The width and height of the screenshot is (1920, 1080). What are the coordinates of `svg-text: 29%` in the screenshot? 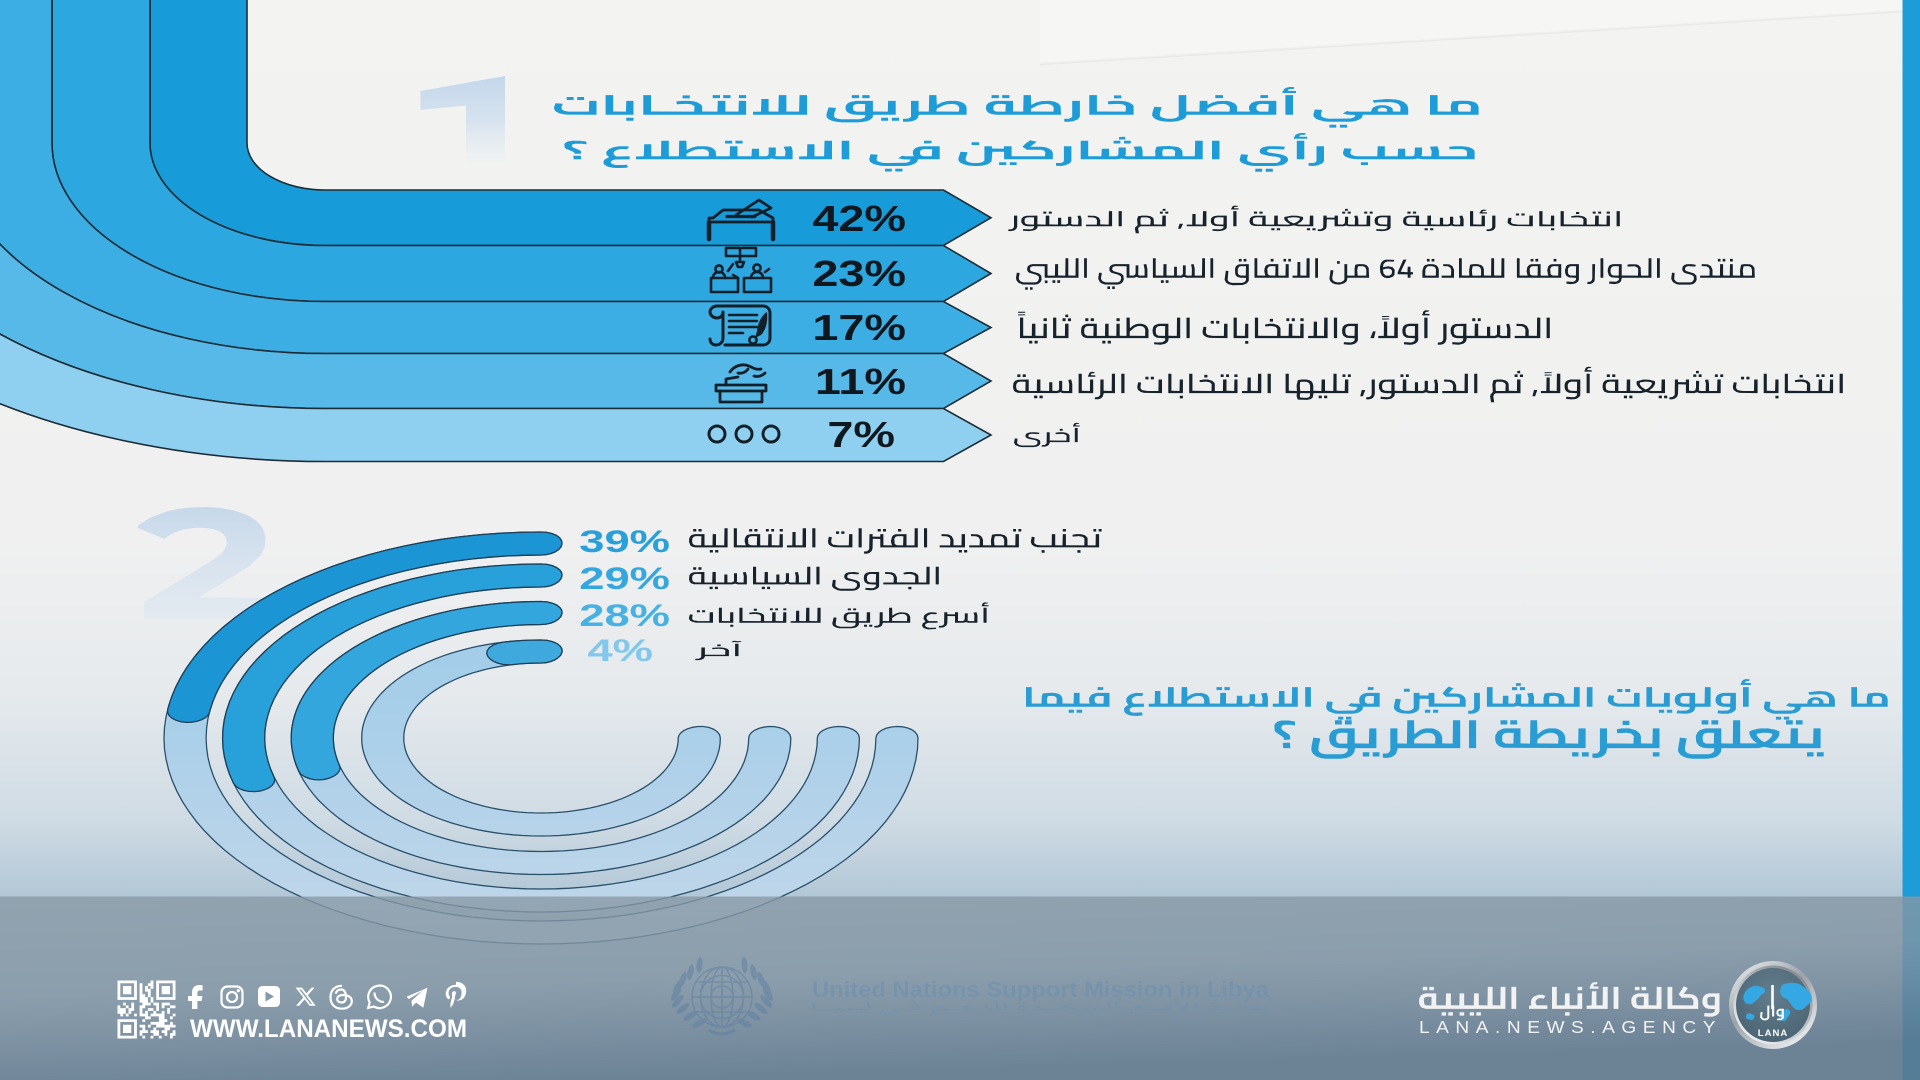 It's located at (624, 579).